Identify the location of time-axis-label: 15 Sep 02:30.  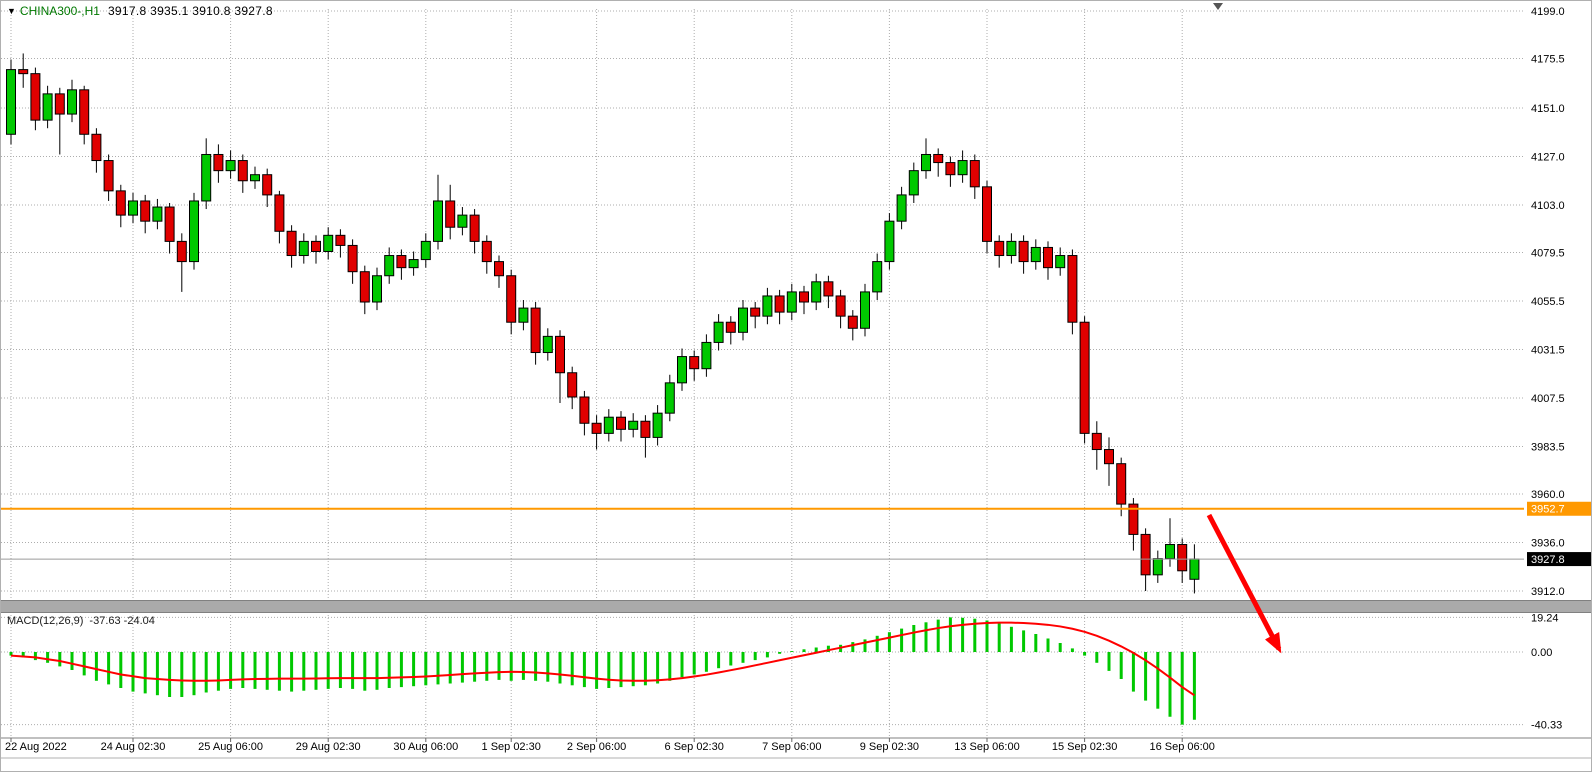
(1084, 747).